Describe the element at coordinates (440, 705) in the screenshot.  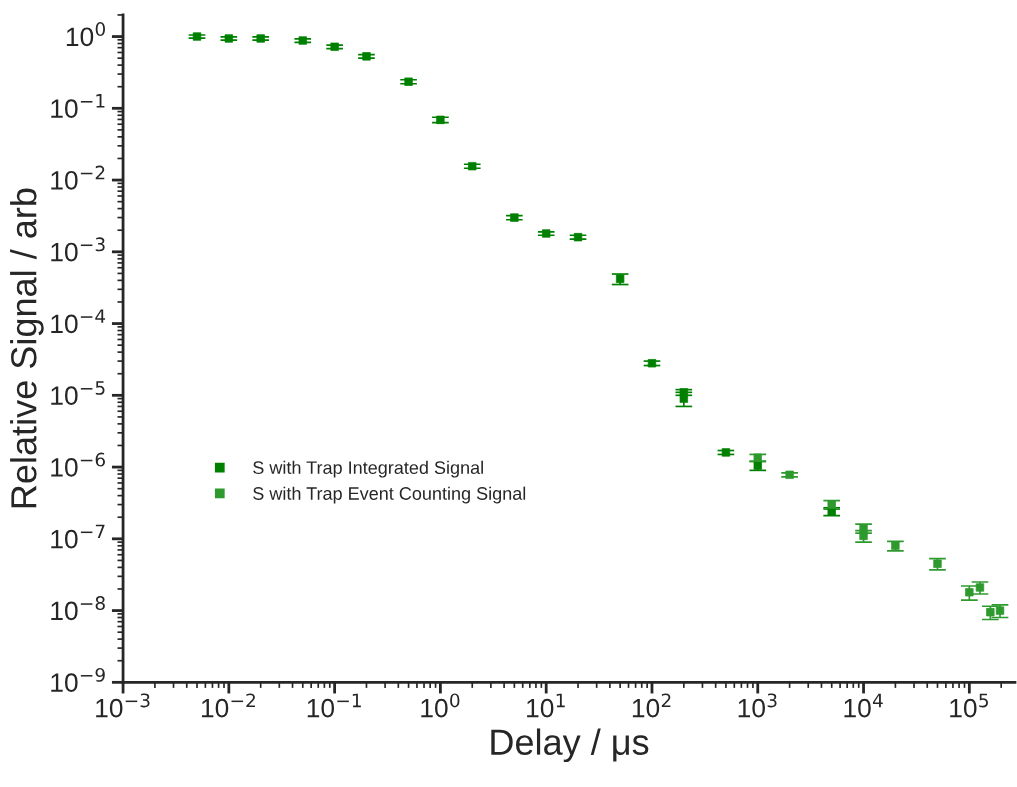
I see `x-tick-label: 10$^{0}$` at that location.